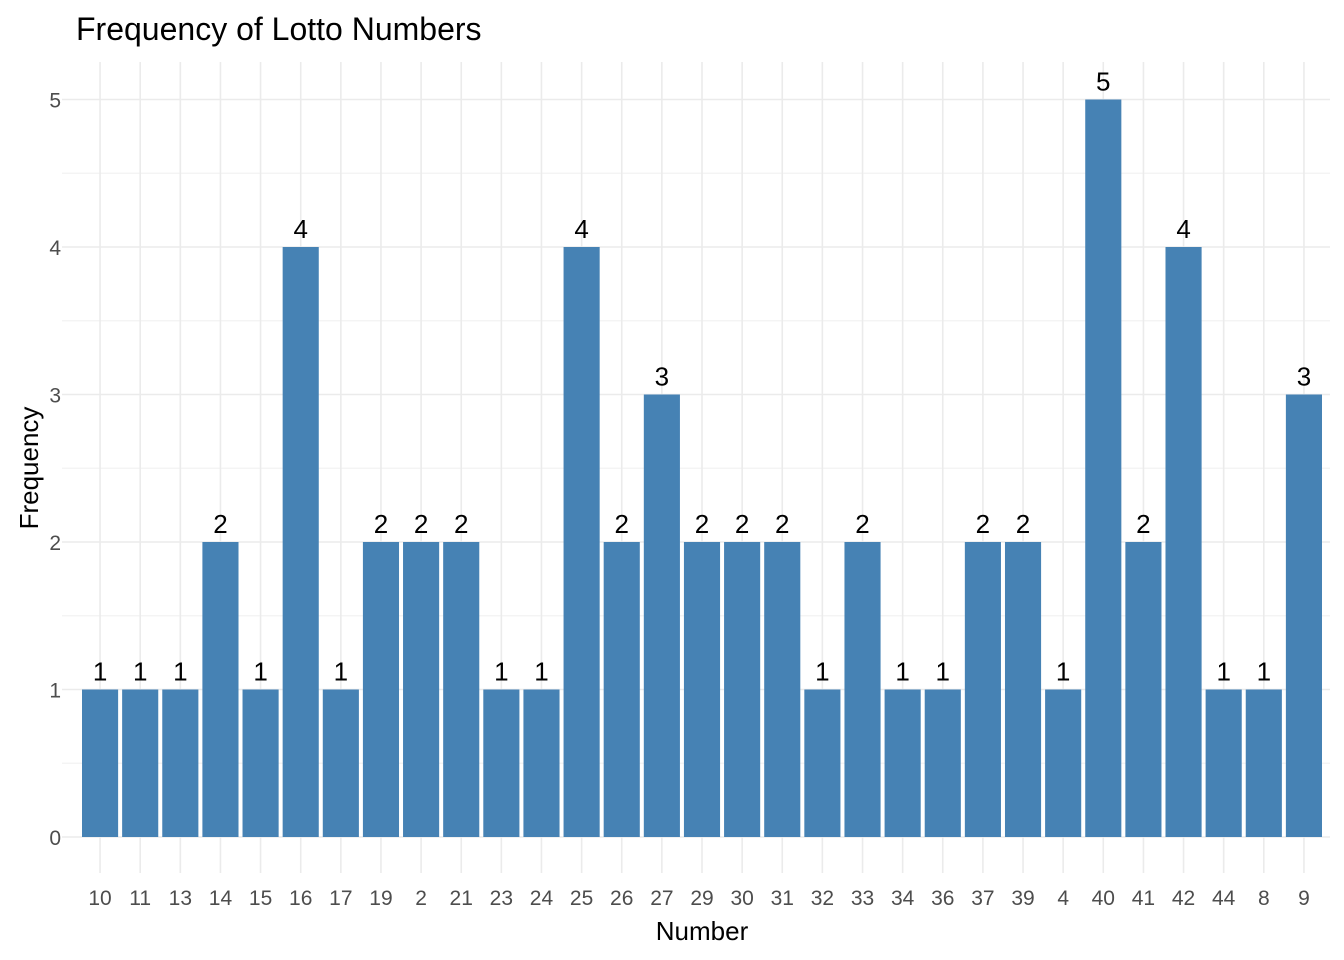 The width and height of the screenshot is (1344, 960). I want to click on x-tick-label: 41, so click(1143, 898).